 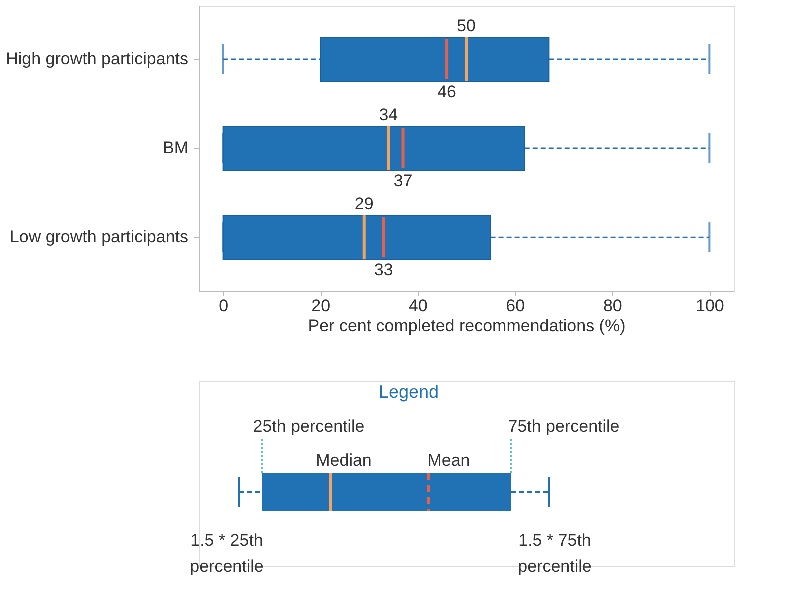 I want to click on annotation: 34, so click(x=388, y=115).